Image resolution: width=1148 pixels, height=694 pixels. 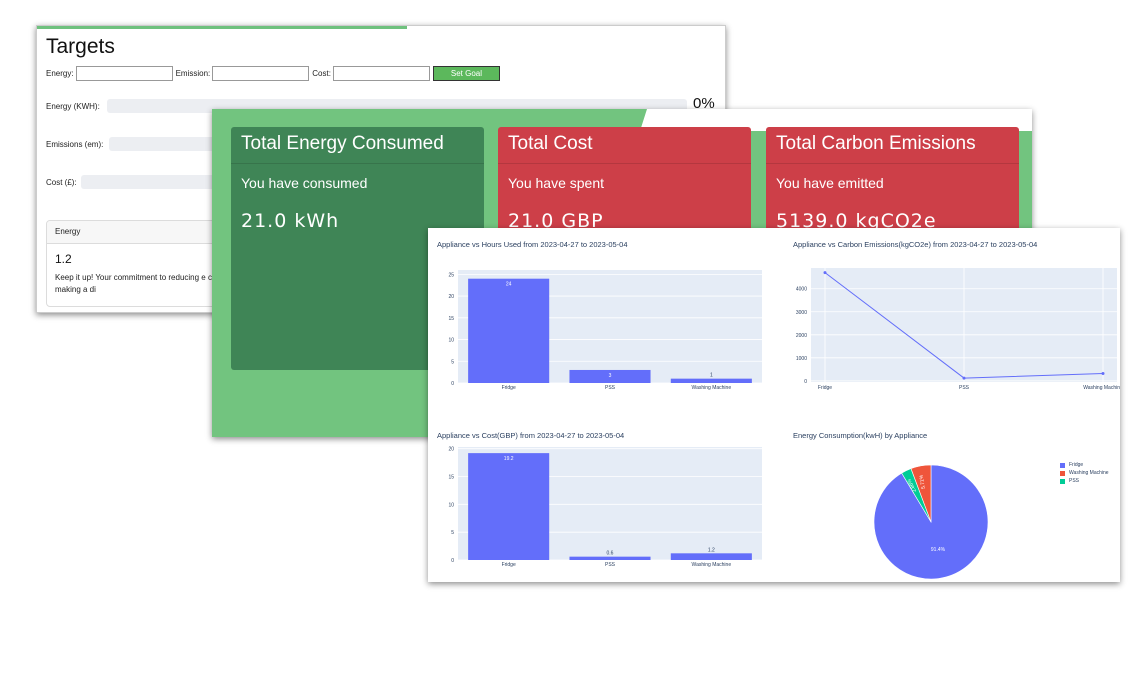 I want to click on legend-label: PSS, so click(x=1074, y=481).